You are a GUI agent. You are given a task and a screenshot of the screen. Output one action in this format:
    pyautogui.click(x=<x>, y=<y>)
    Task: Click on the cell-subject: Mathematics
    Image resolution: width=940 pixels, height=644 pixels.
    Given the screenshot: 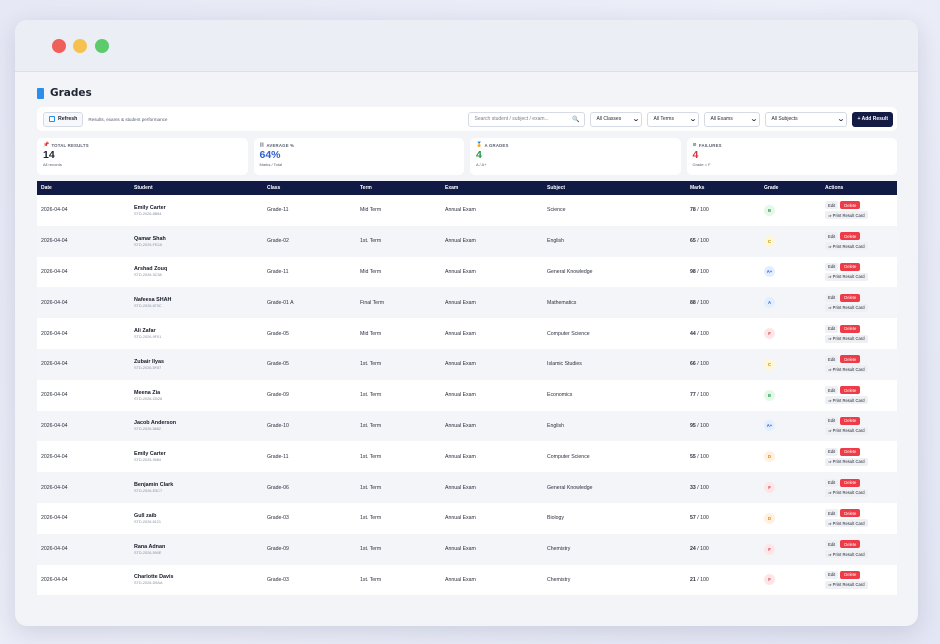 What is the action you would take?
    pyautogui.click(x=562, y=302)
    